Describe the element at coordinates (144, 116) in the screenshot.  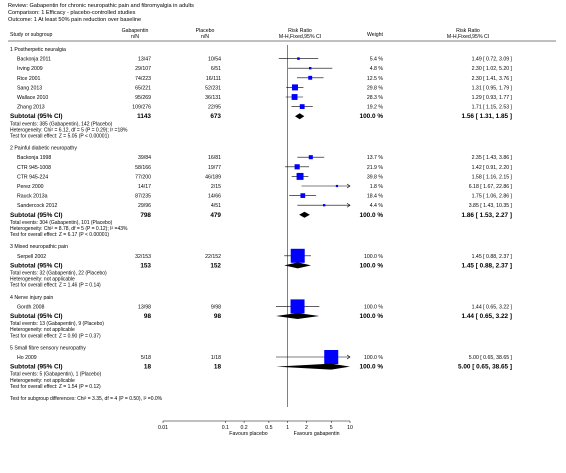
I see `subtotal-treat: 1143` at that location.